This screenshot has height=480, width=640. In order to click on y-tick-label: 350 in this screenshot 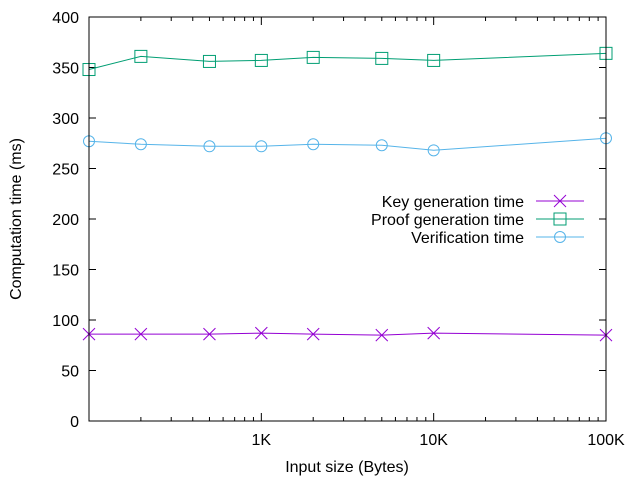, I will do `click(65, 69)`.